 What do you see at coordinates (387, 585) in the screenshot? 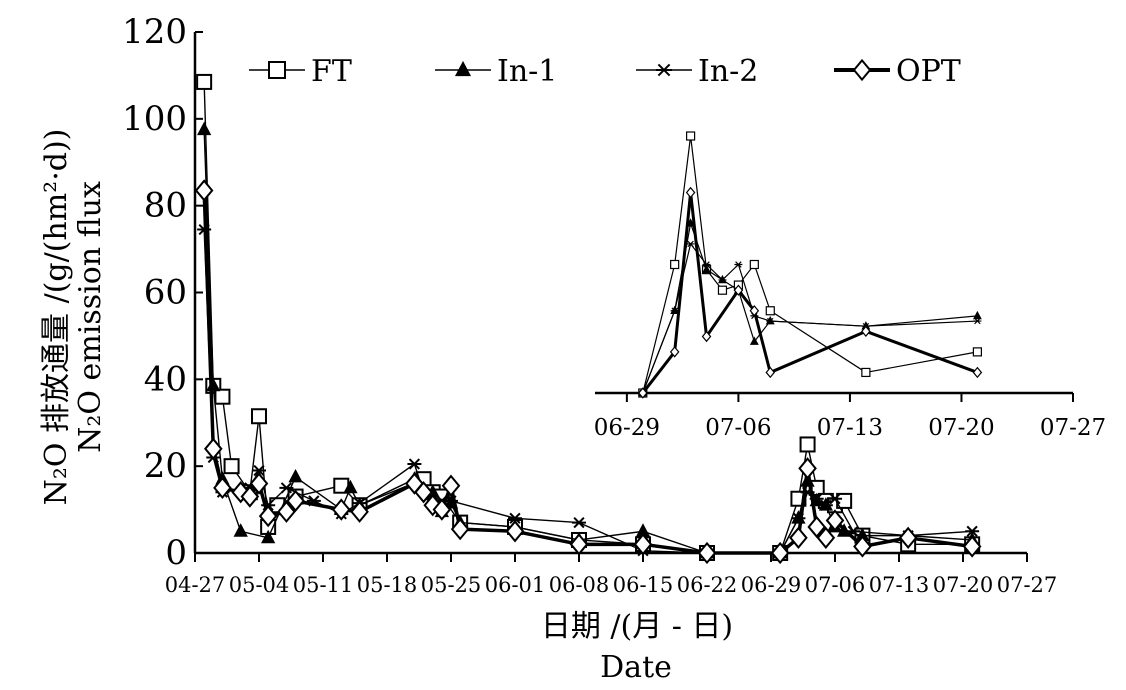
I see `x-tick-label: 05-18` at bounding box center [387, 585].